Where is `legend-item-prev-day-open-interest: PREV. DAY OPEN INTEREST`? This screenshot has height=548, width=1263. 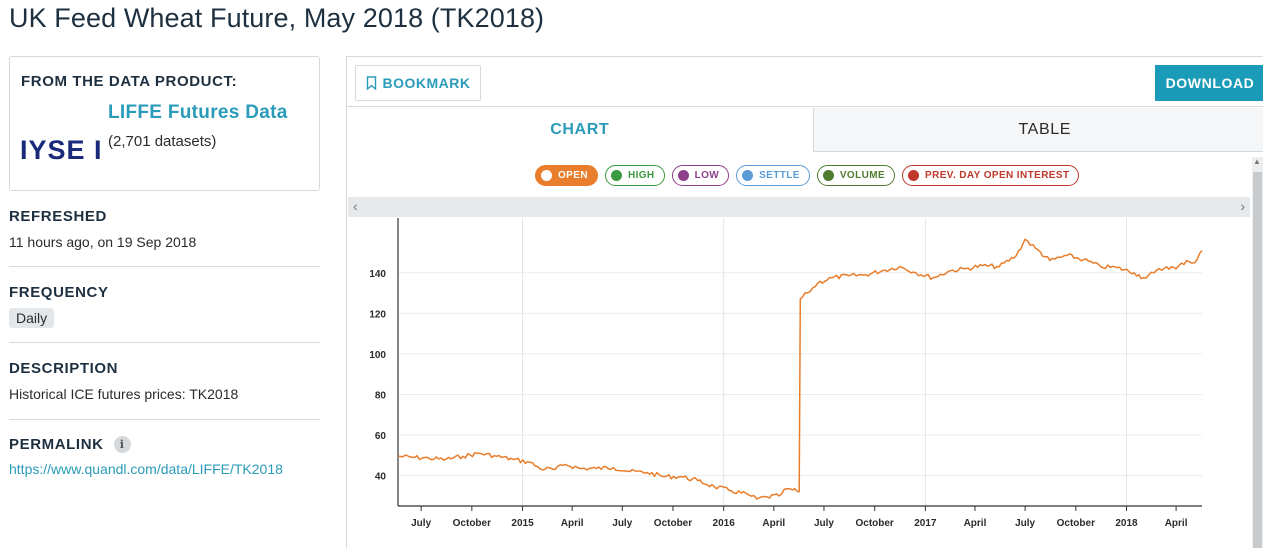
legend-item-prev-day-open-interest: PREV. DAY OPEN INTEREST is located at coordinates (991, 175).